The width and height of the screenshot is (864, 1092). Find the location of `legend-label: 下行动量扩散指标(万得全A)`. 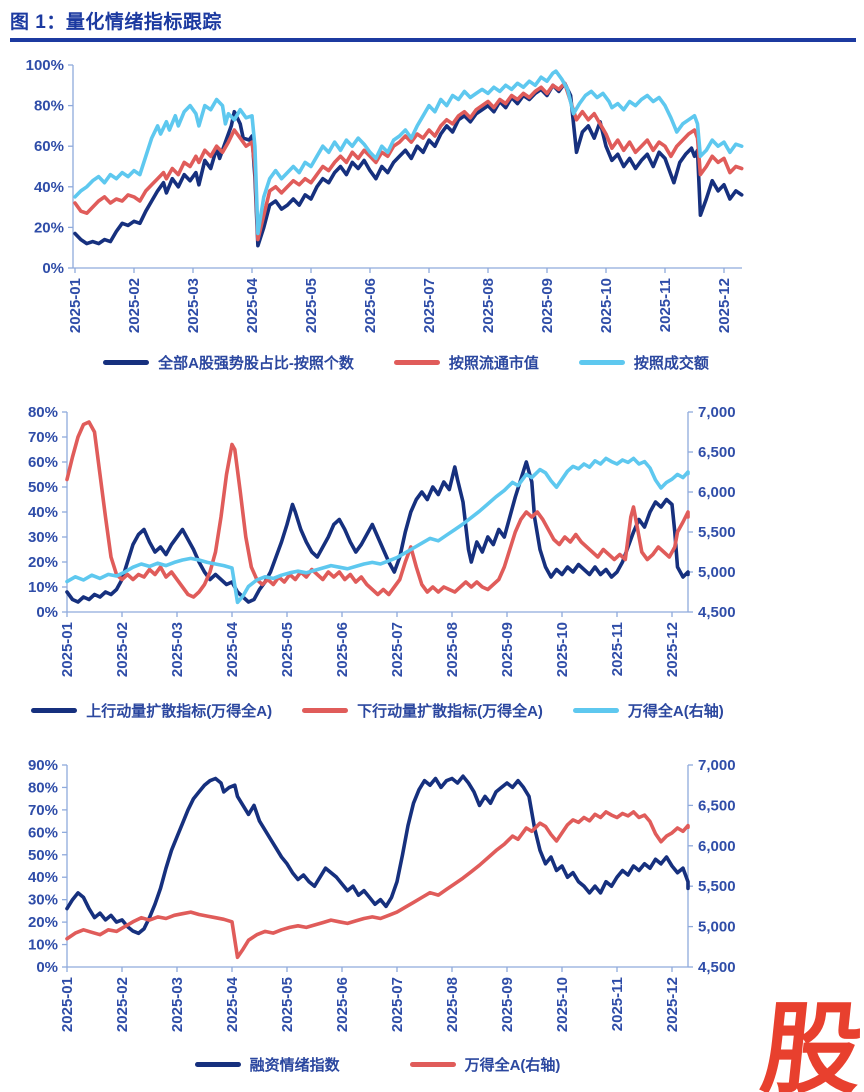

legend-label: 下行动量扩散指标(万得全A) is located at coordinates (450, 711).